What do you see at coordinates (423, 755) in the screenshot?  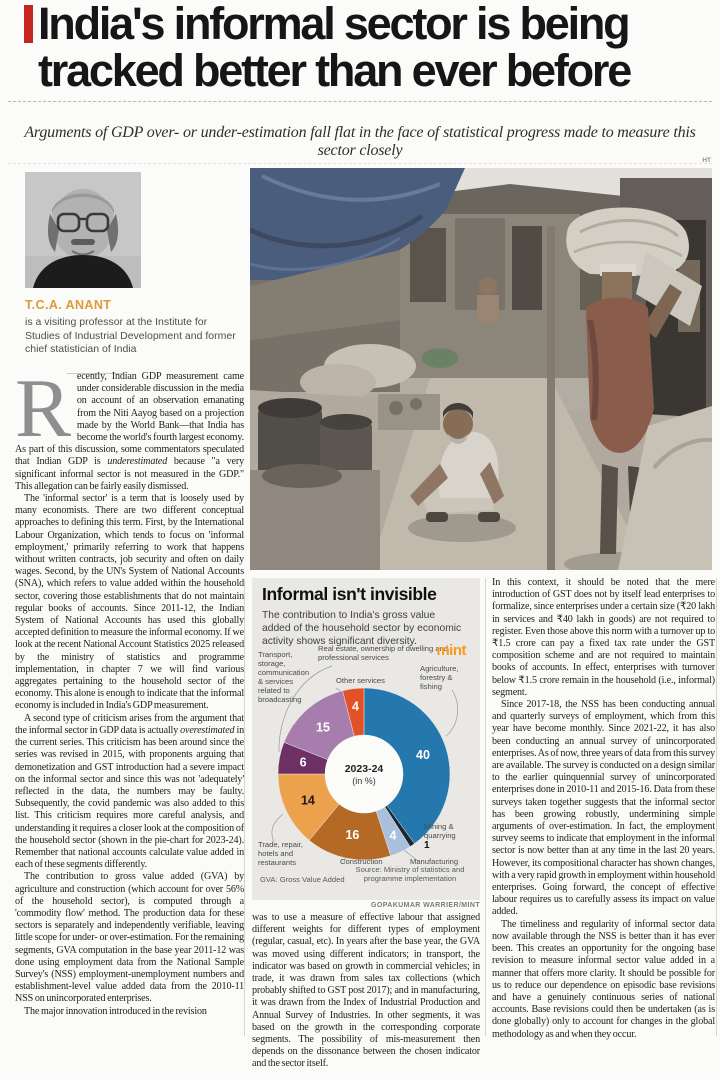 I see `slice-value-label: 40` at bounding box center [423, 755].